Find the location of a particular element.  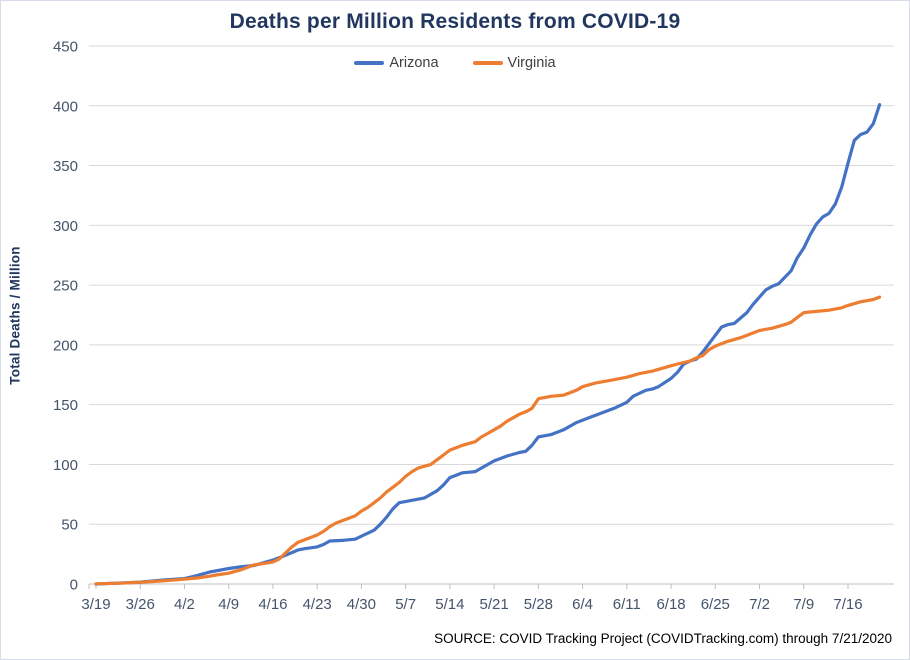

y-tick-label: 0 is located at coordinates (74, 585).